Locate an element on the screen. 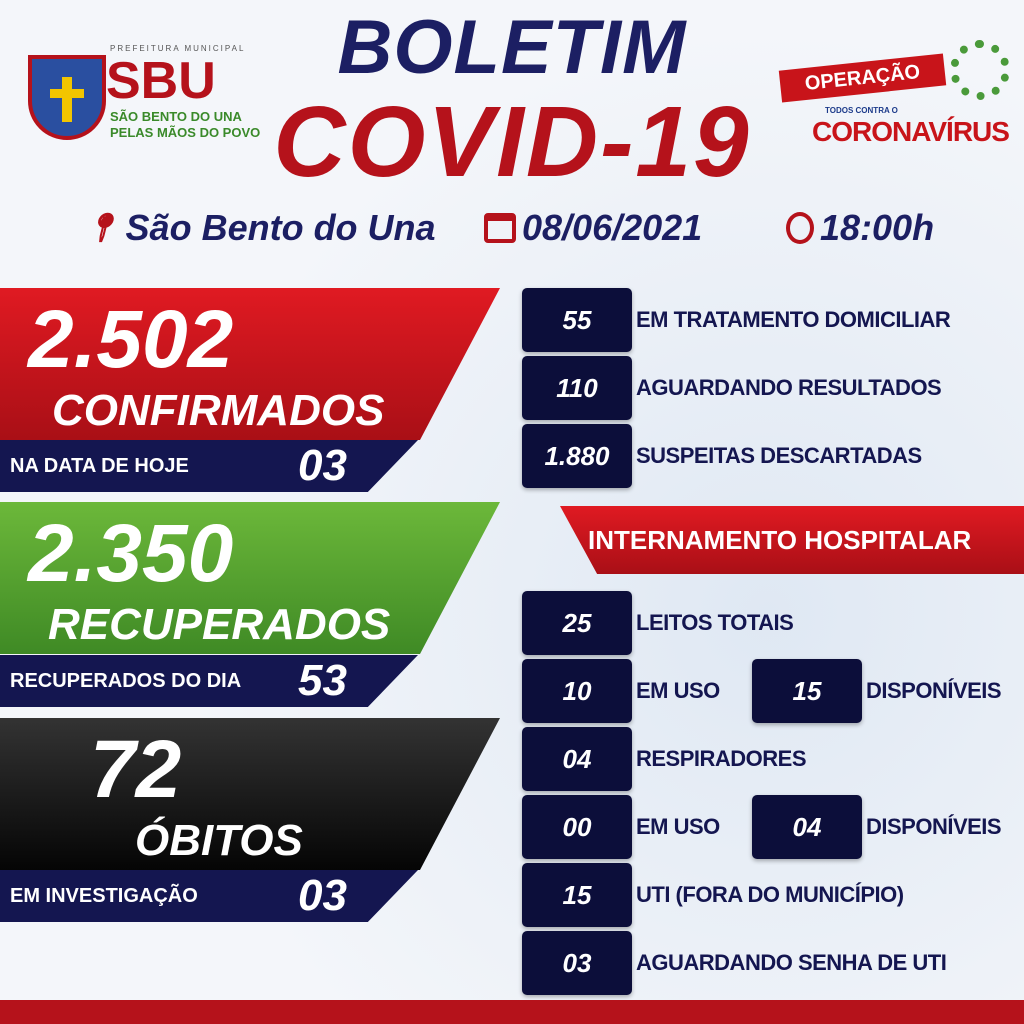  confirmados-today-value: 03 is located at coordinates (322, 465).